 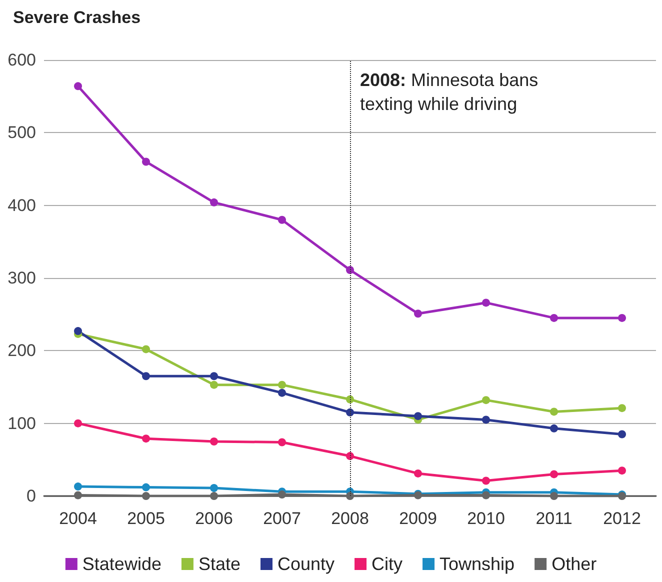 What do you see at coordinates (78, 518) in the screenshot?
I see `x-tick-label: 2004` at bounding box center [78, 518].